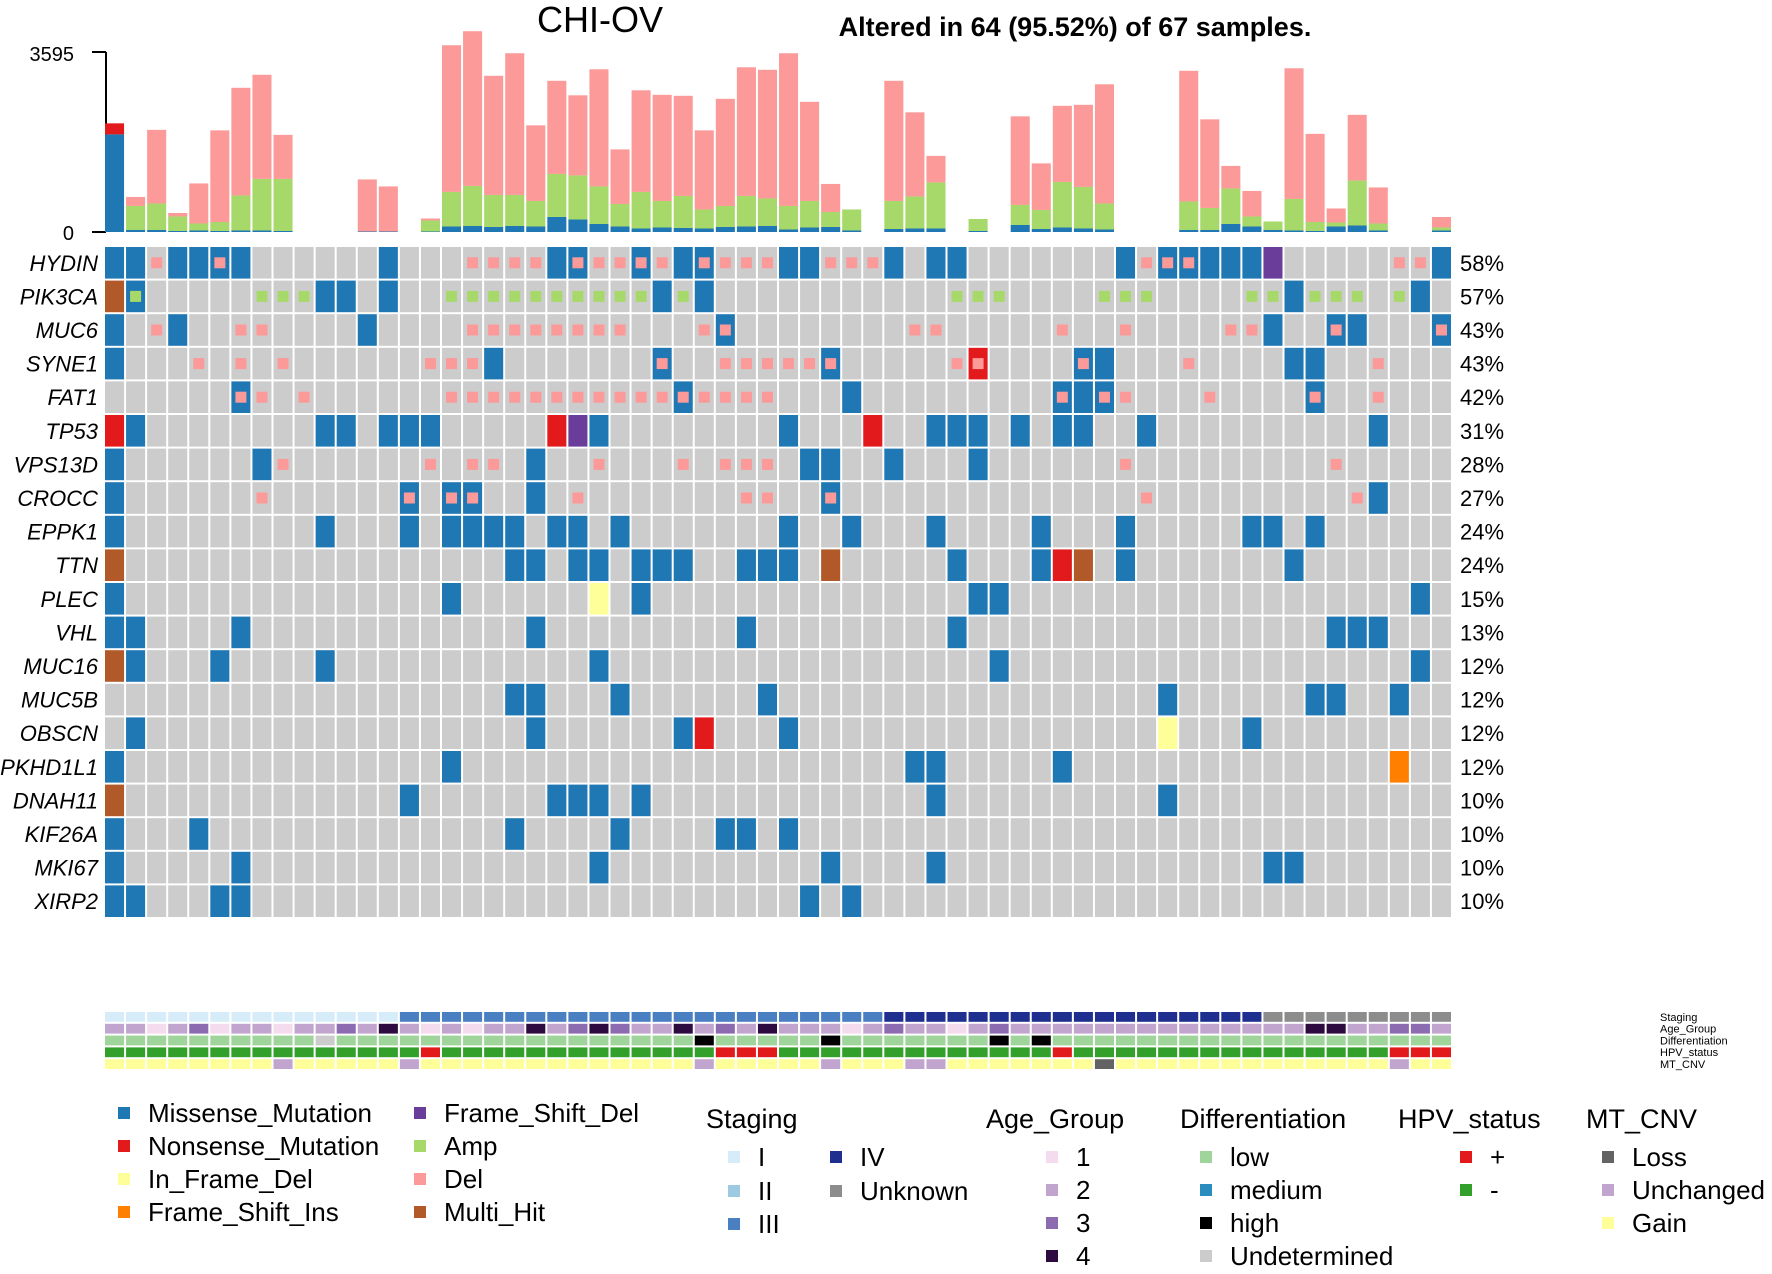 This screenshot has height=1274, width=1772. What do you see at coordinates (62, 364) in the screenshot?
I see `gene-label: SYNE1` at bounding box center [62, 364].